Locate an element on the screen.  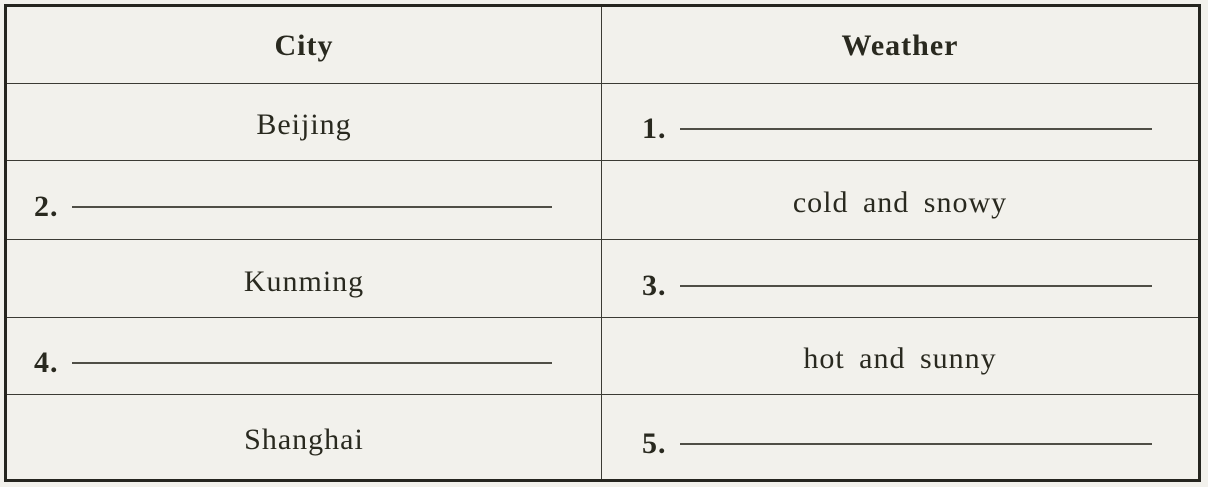
city-blank-cell: 4. is located at coordinates (304, 356).